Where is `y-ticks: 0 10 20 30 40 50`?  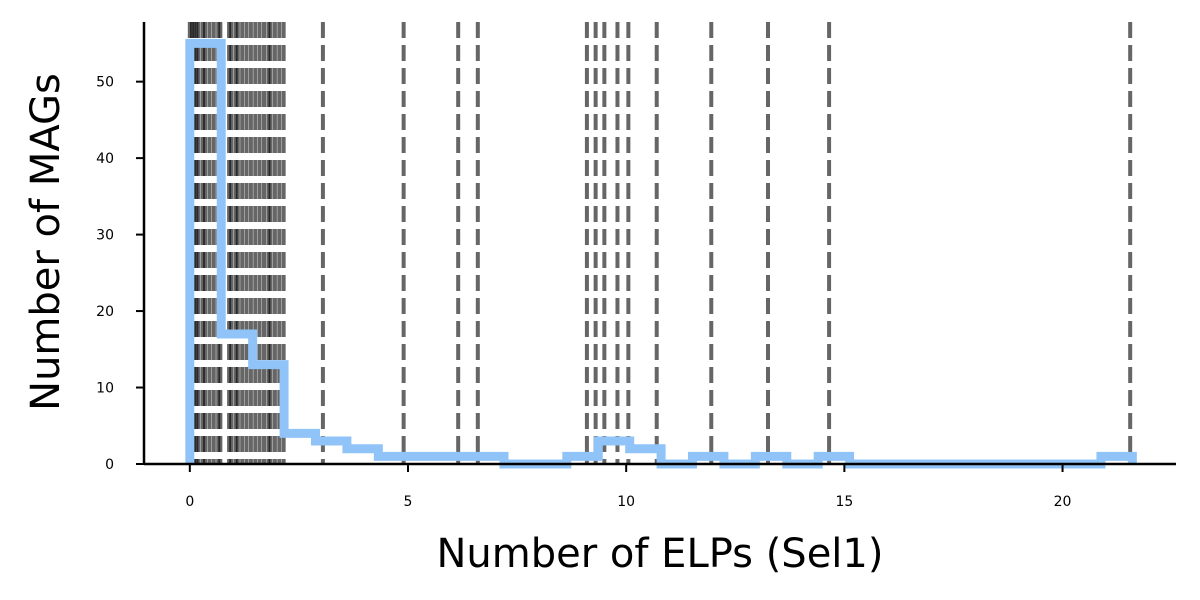 y-ticks: 0 10 20 30 40 50 is located at coordinates (120, 274).